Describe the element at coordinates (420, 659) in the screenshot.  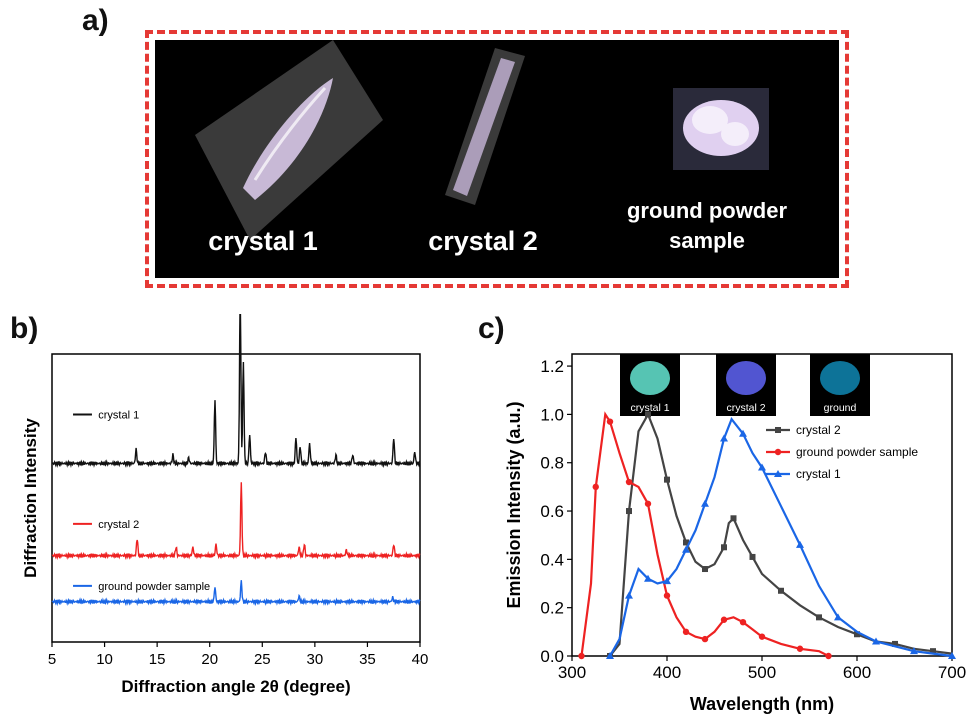
I see `x-tick-label-7: 40` at that location.